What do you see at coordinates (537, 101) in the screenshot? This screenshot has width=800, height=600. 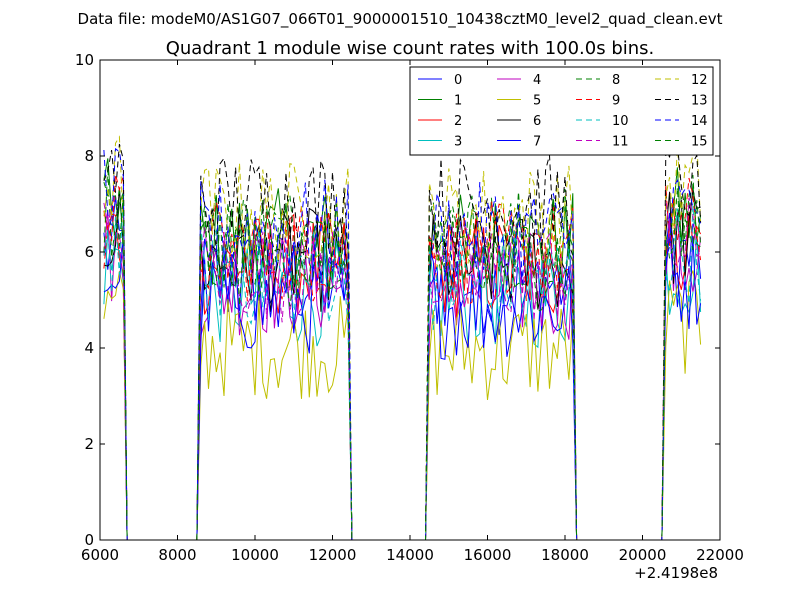 I see `legend-label: 5` at bounding box center [537, 101].